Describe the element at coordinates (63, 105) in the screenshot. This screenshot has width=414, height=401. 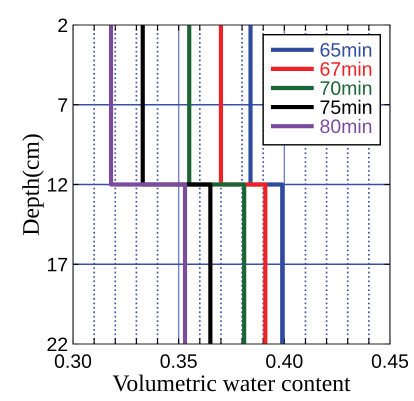
I see `y-tick-label: 7` at that location.